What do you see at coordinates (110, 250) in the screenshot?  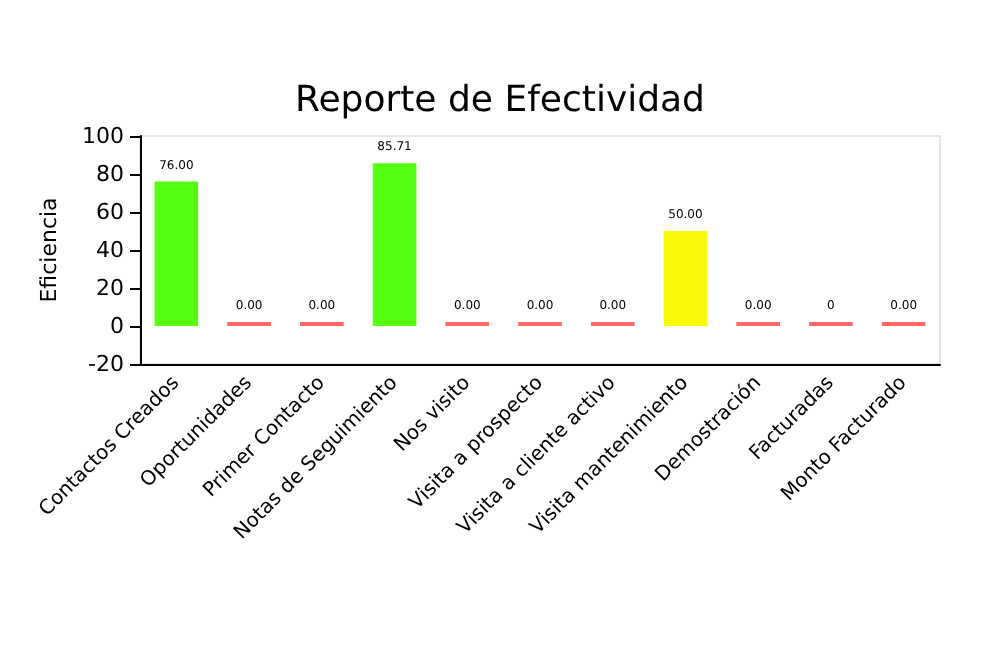 I see `y-tick-label: 40` at bounding box center [110, 250].